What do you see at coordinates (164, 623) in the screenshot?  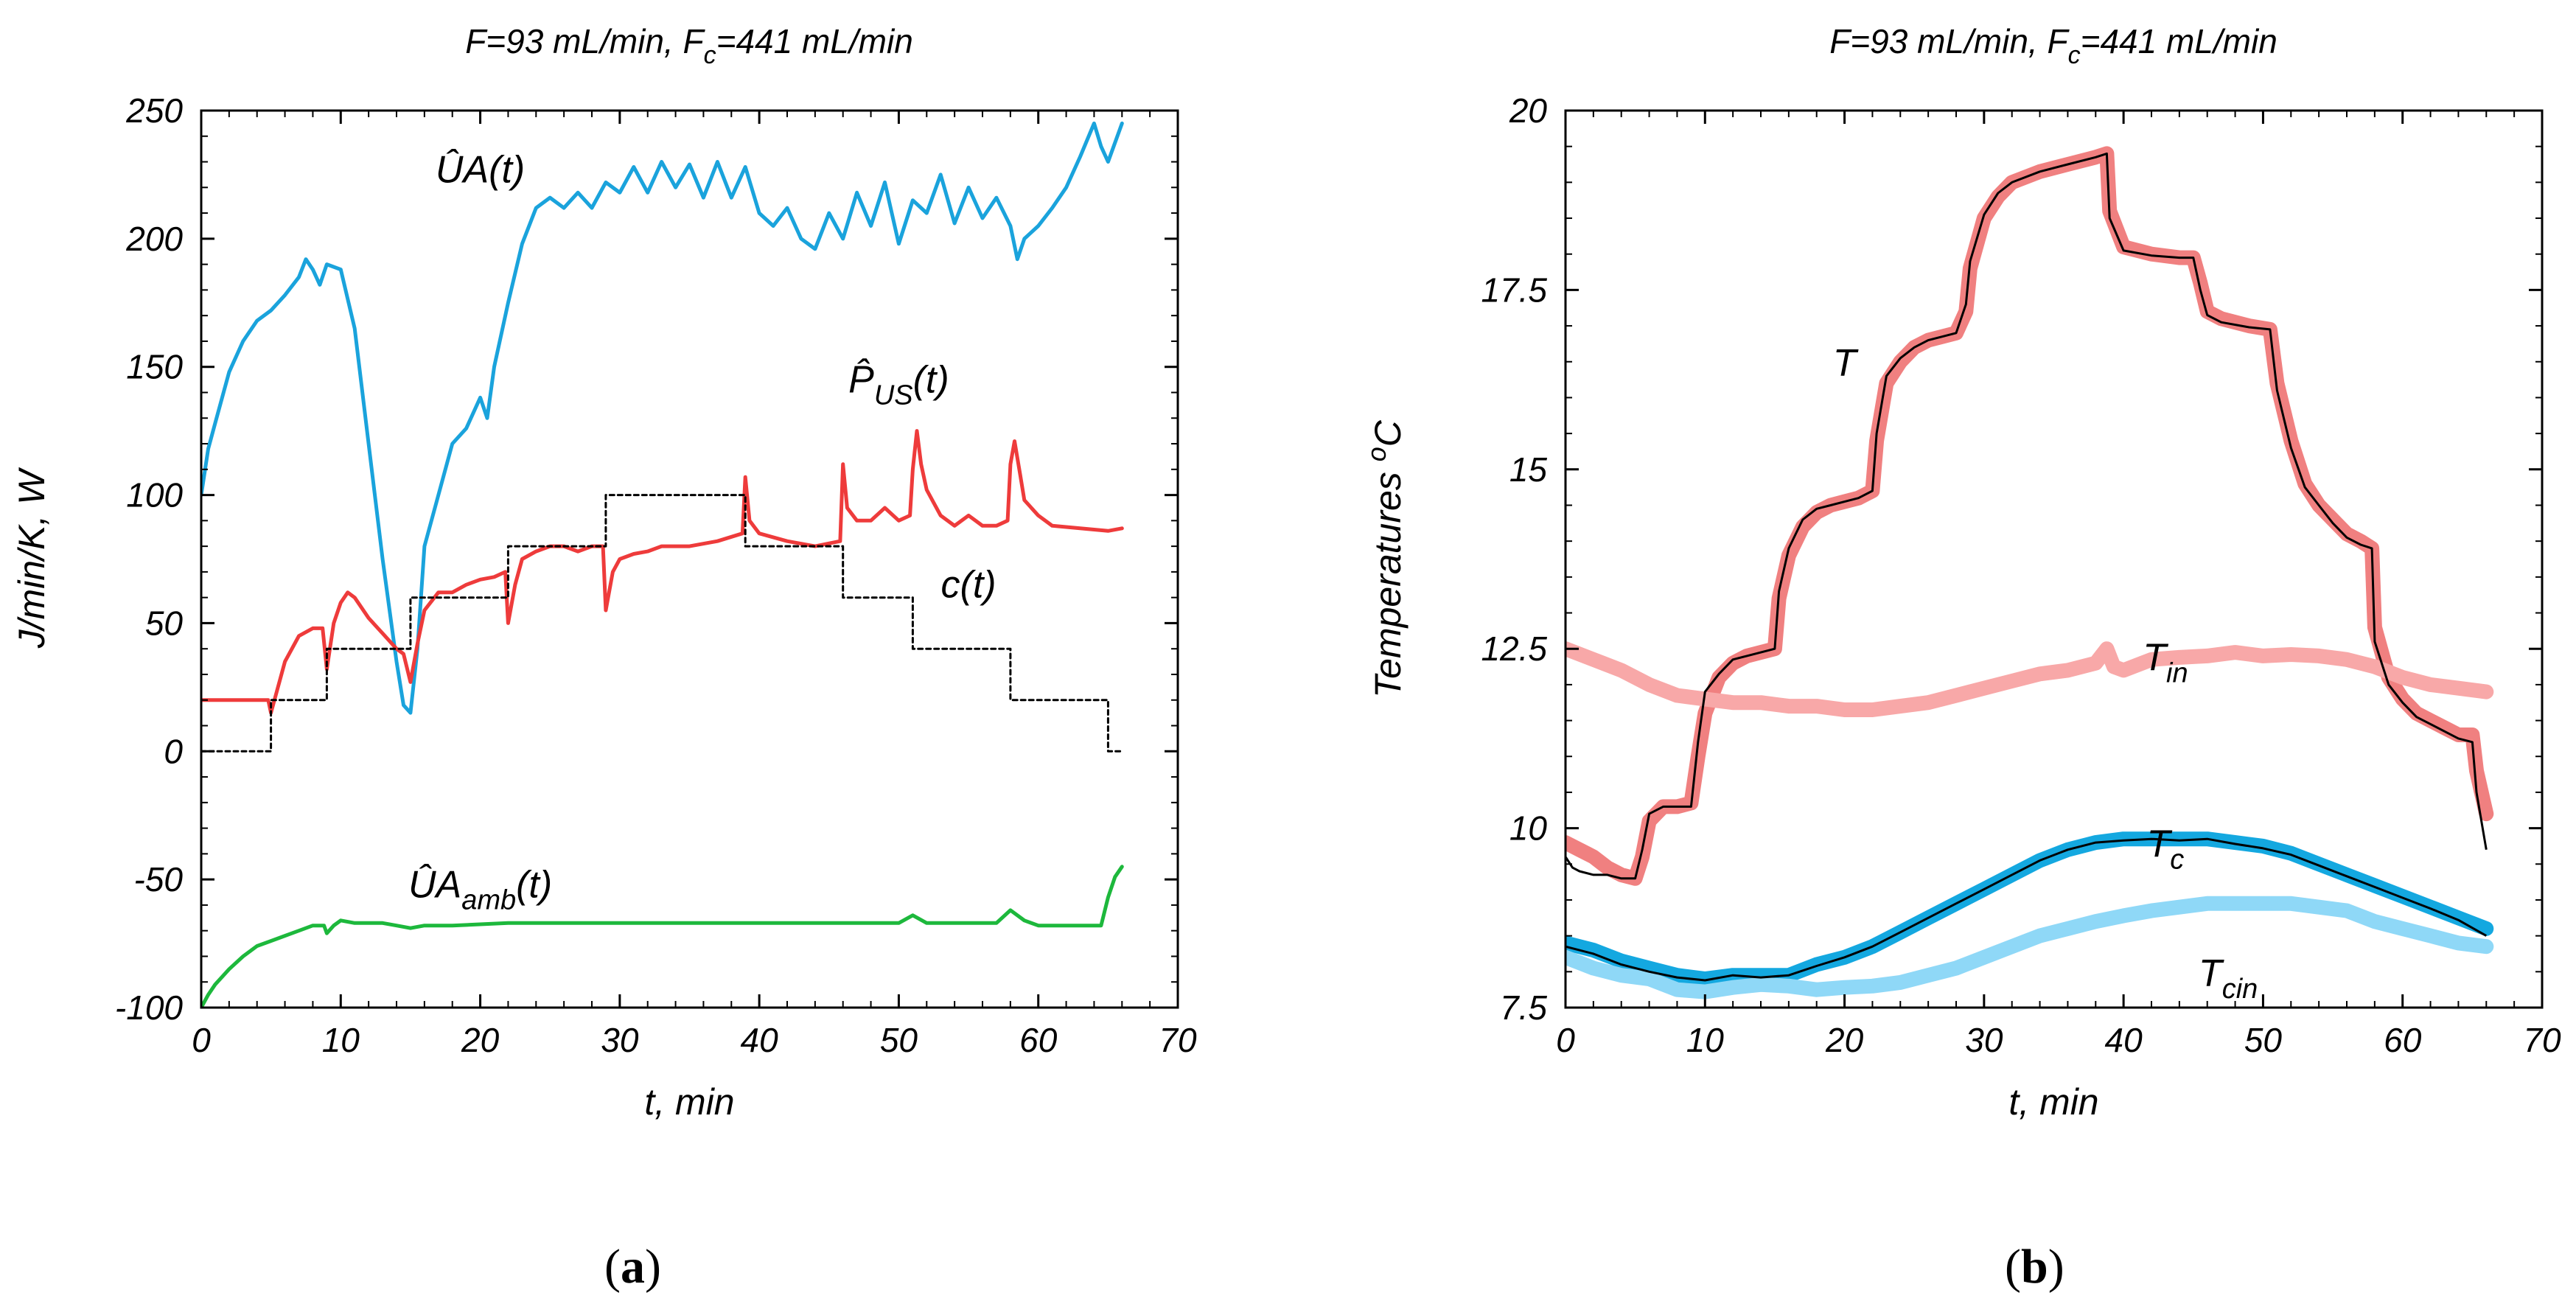 I see `y-tick-label: 50` at bounding box center [164, 623].